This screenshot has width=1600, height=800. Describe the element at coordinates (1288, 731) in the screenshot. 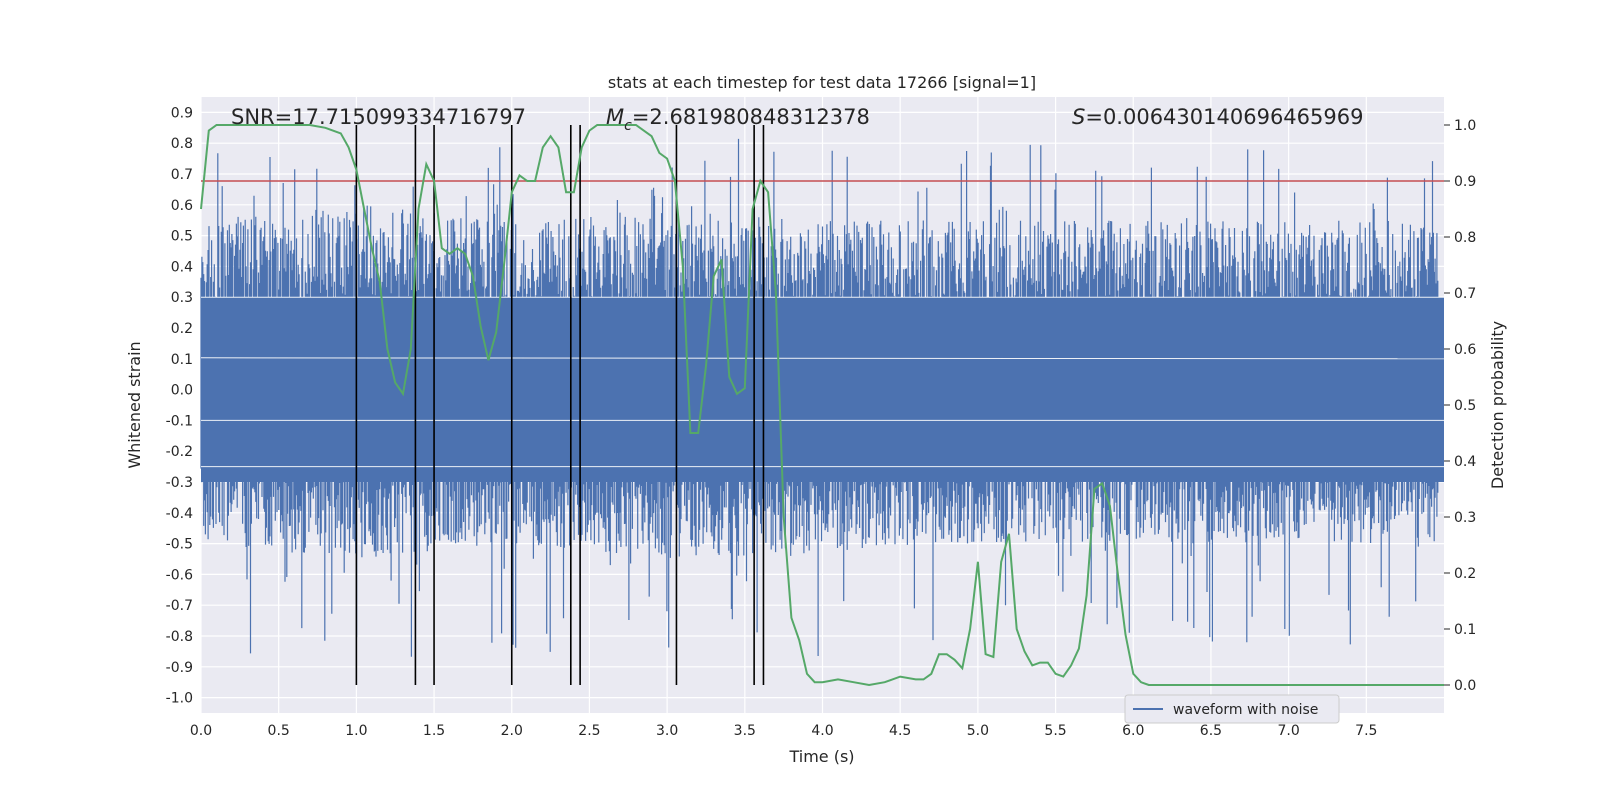

I see `x-tick-label: 7.0` at that location.